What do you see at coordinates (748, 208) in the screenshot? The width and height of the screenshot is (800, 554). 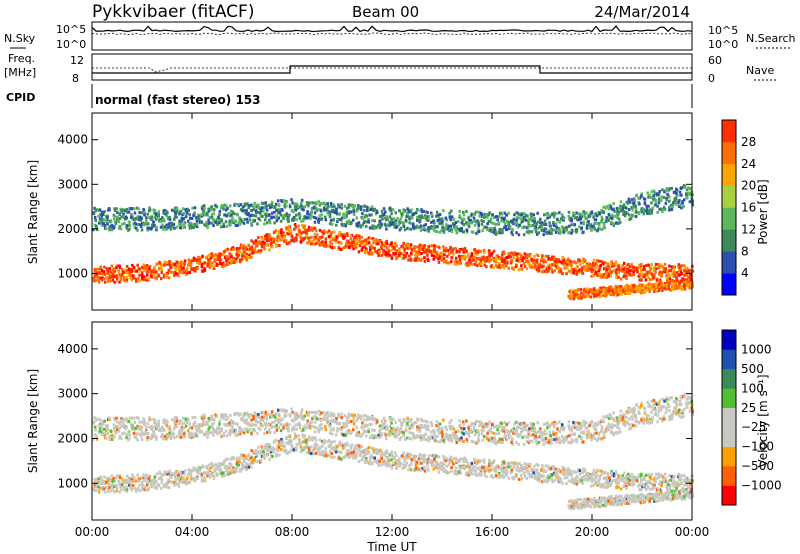 I see `power-colorbar-tick-label: 16` at bounding box center [748, 208].